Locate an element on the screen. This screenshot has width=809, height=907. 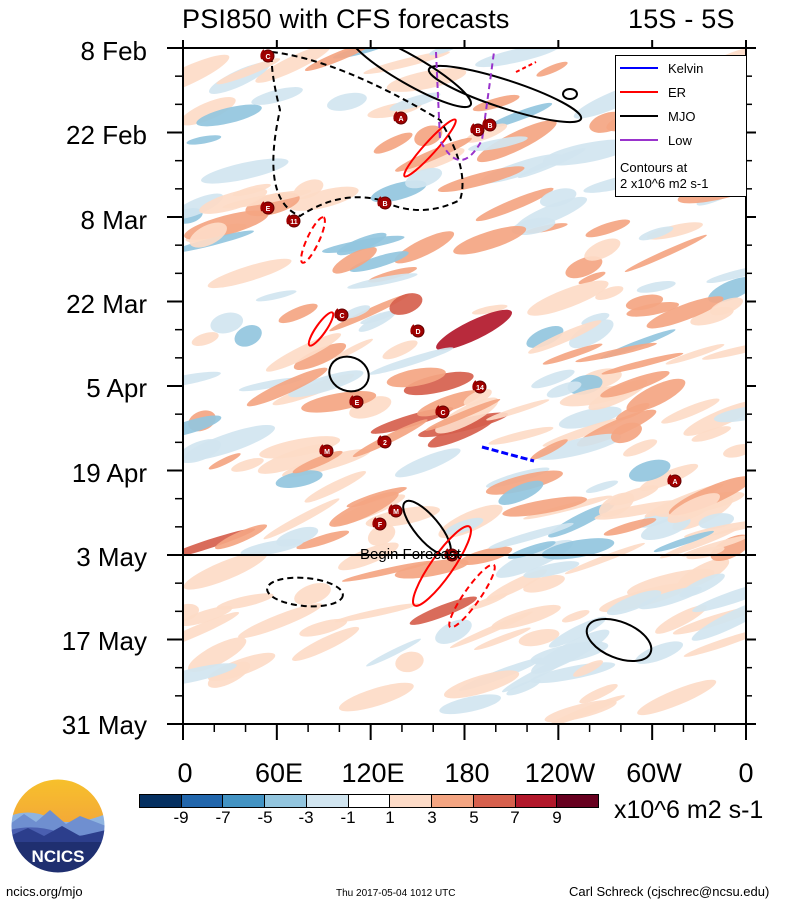
storm-marker-label: 11 is located at coordinates (294, 222).